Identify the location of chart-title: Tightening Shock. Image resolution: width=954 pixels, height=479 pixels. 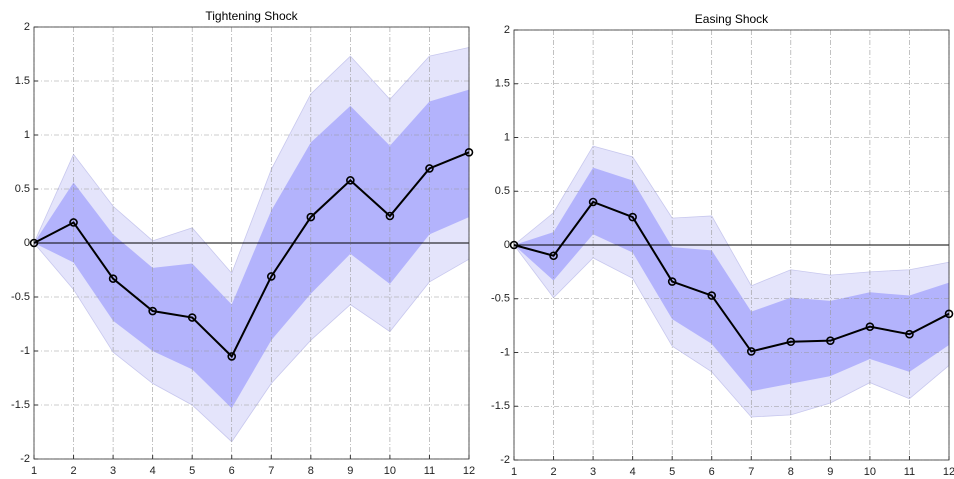
(251, 16).